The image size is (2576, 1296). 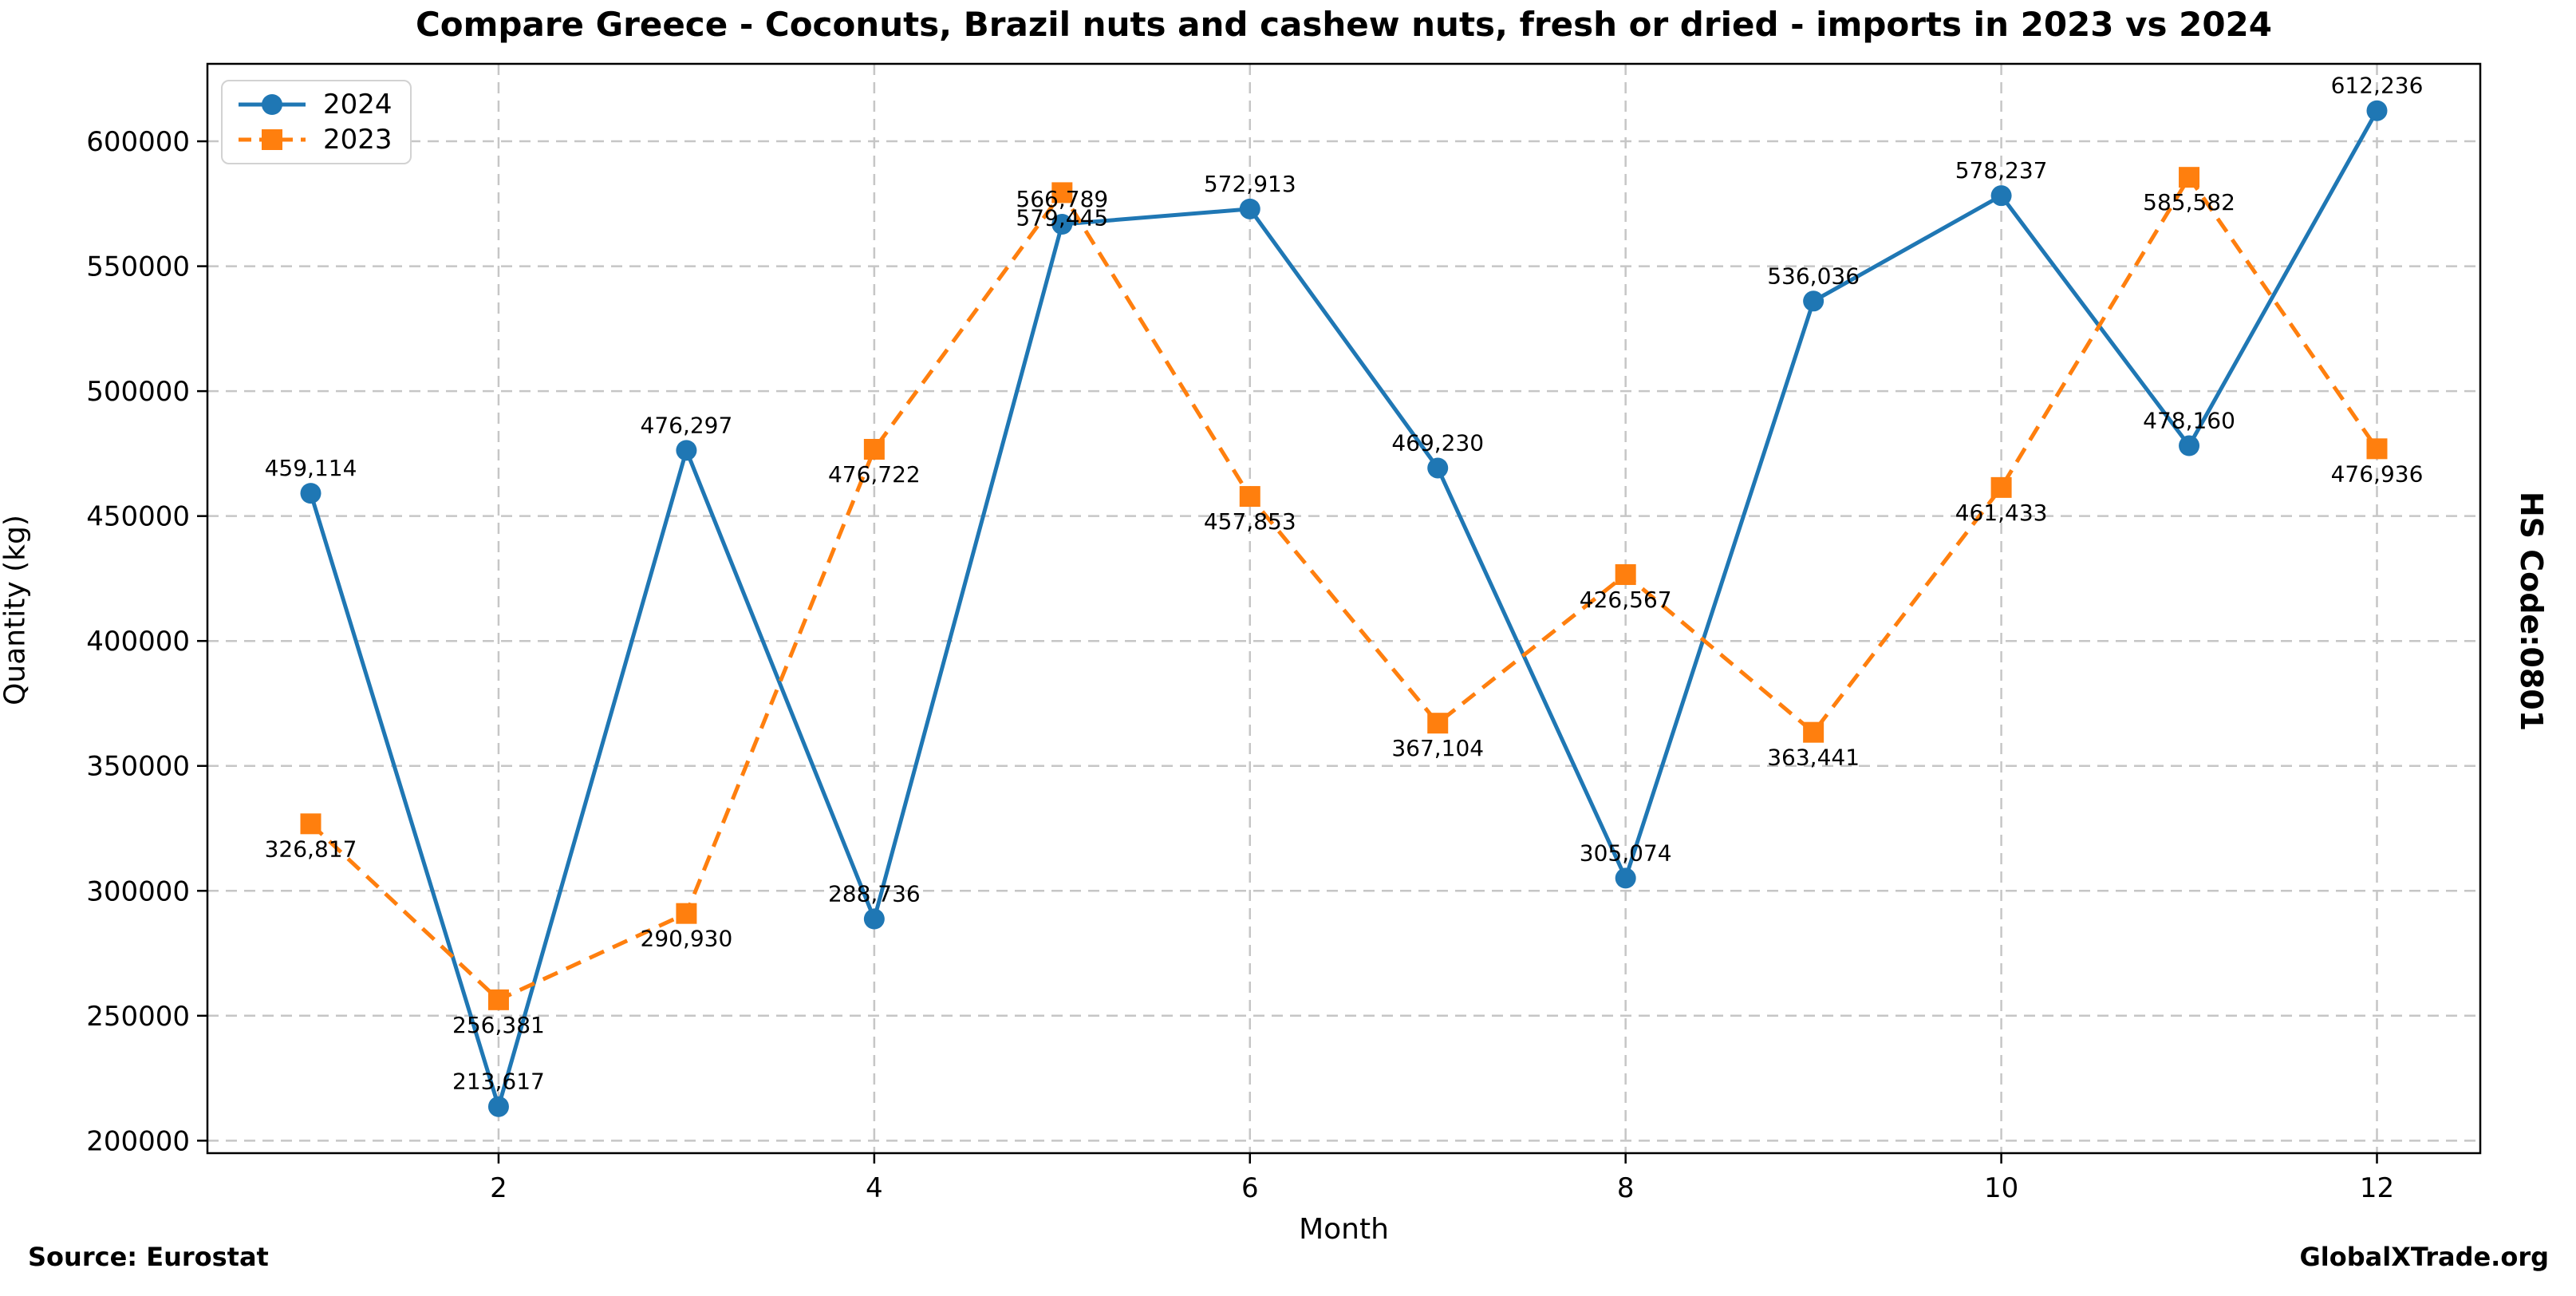 What do you see at coordinates (875, 894) in the screenshot?
I see `point-label-2024-m4: 288,736` at bounding box center [875, 894].